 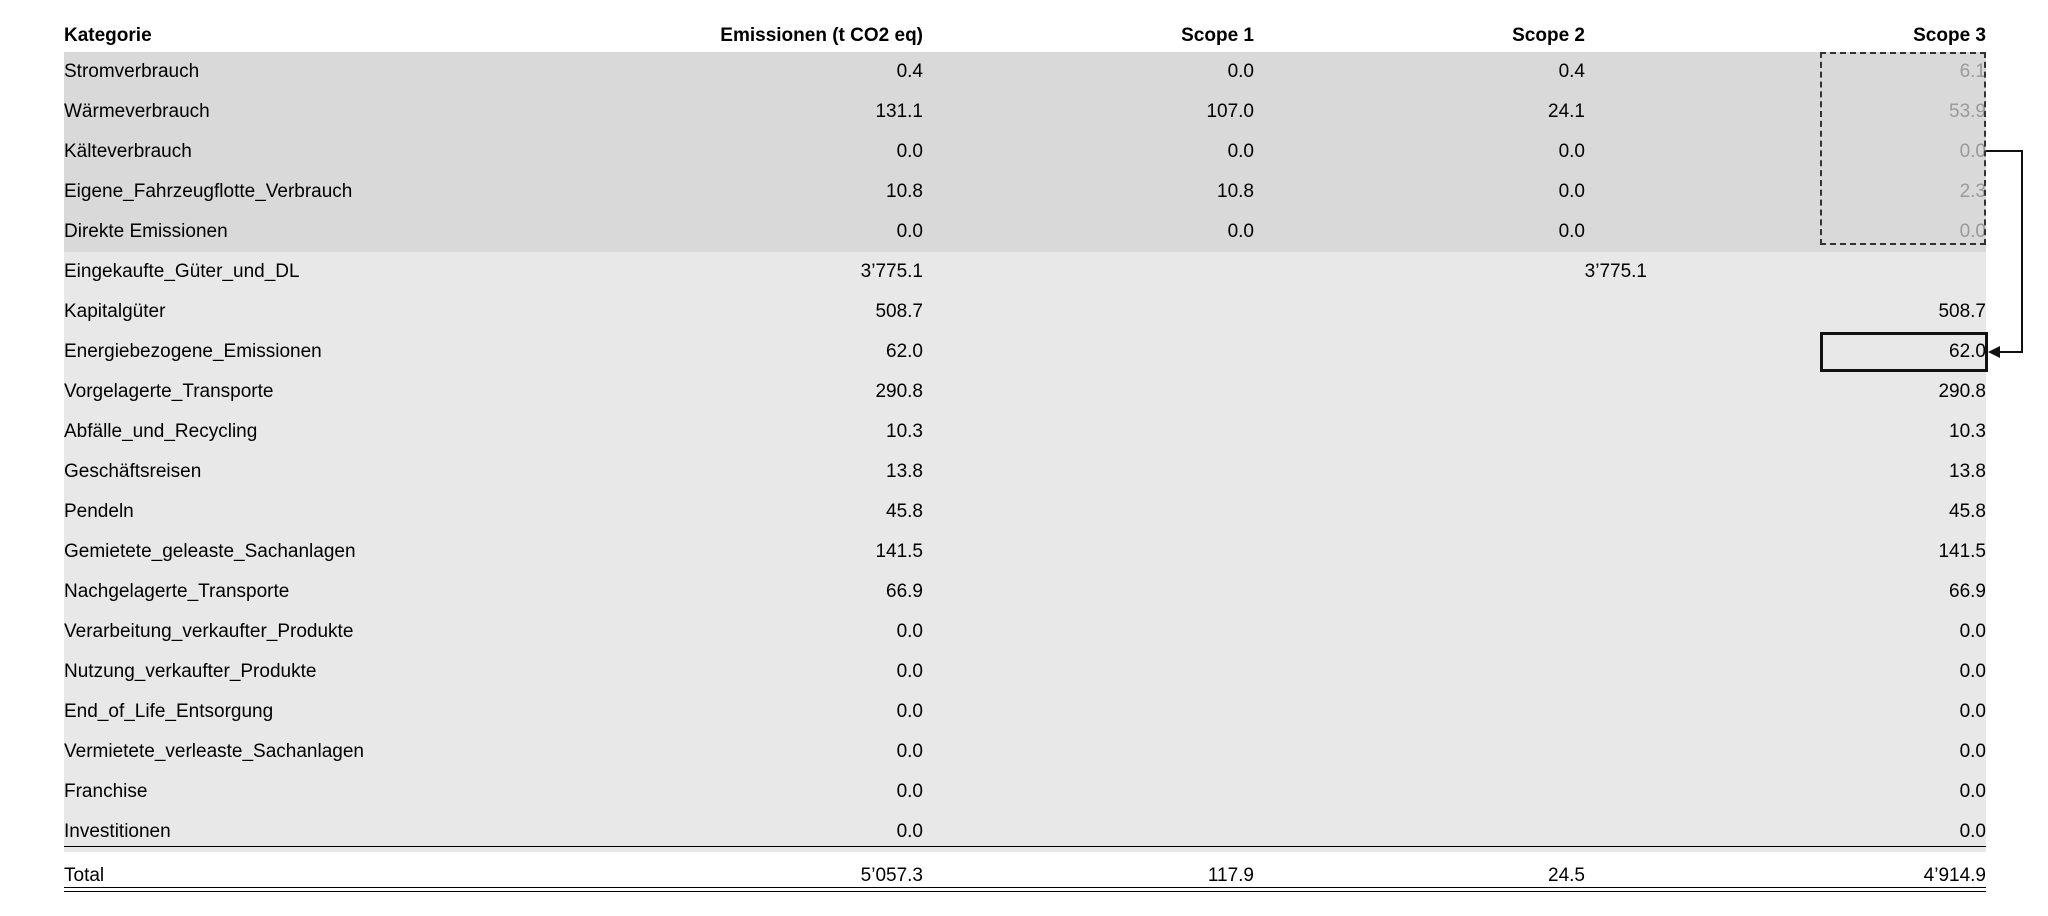 What do you see at coordinates (1025, 152) in the screenshot?
I see `table-row: Kälteverbrauch 0.0 0.0 0.0 0.0` at bounding box center [1025, 152].